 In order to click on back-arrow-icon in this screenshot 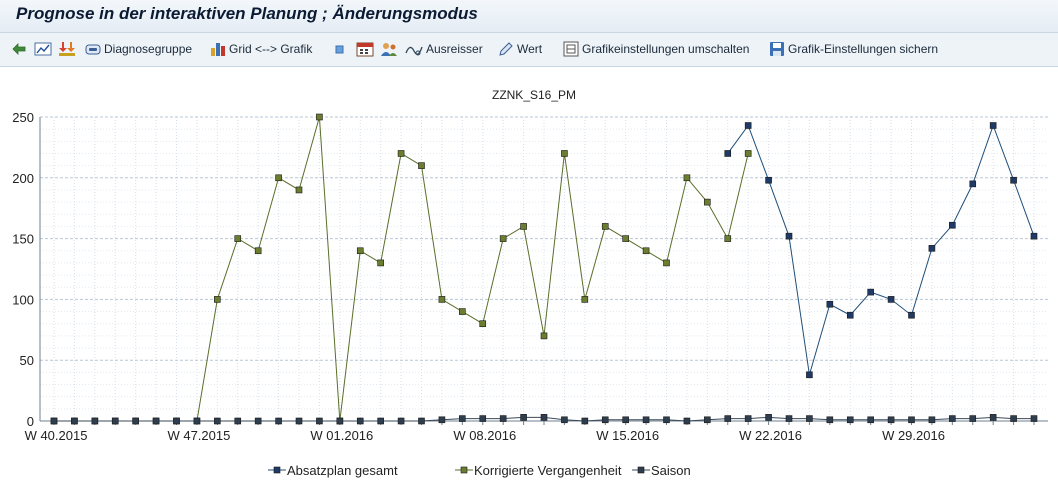, I will do `click(19, 49)`.